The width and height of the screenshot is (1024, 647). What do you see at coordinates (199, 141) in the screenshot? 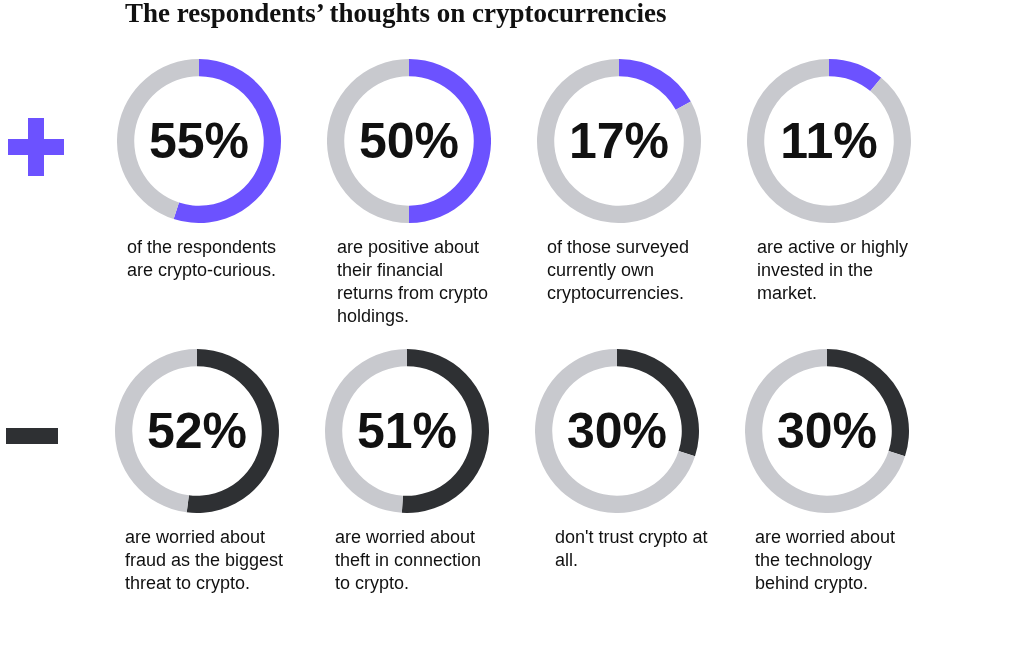
I see `text: 55%` at bounding box center [199, 141].